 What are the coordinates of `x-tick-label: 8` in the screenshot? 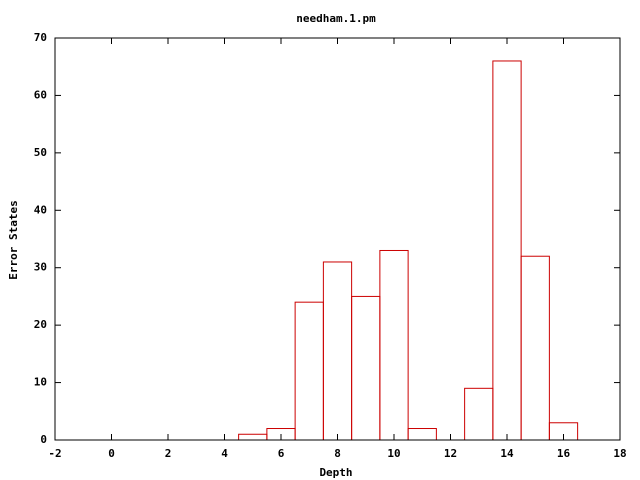 It's located at (337, 453).